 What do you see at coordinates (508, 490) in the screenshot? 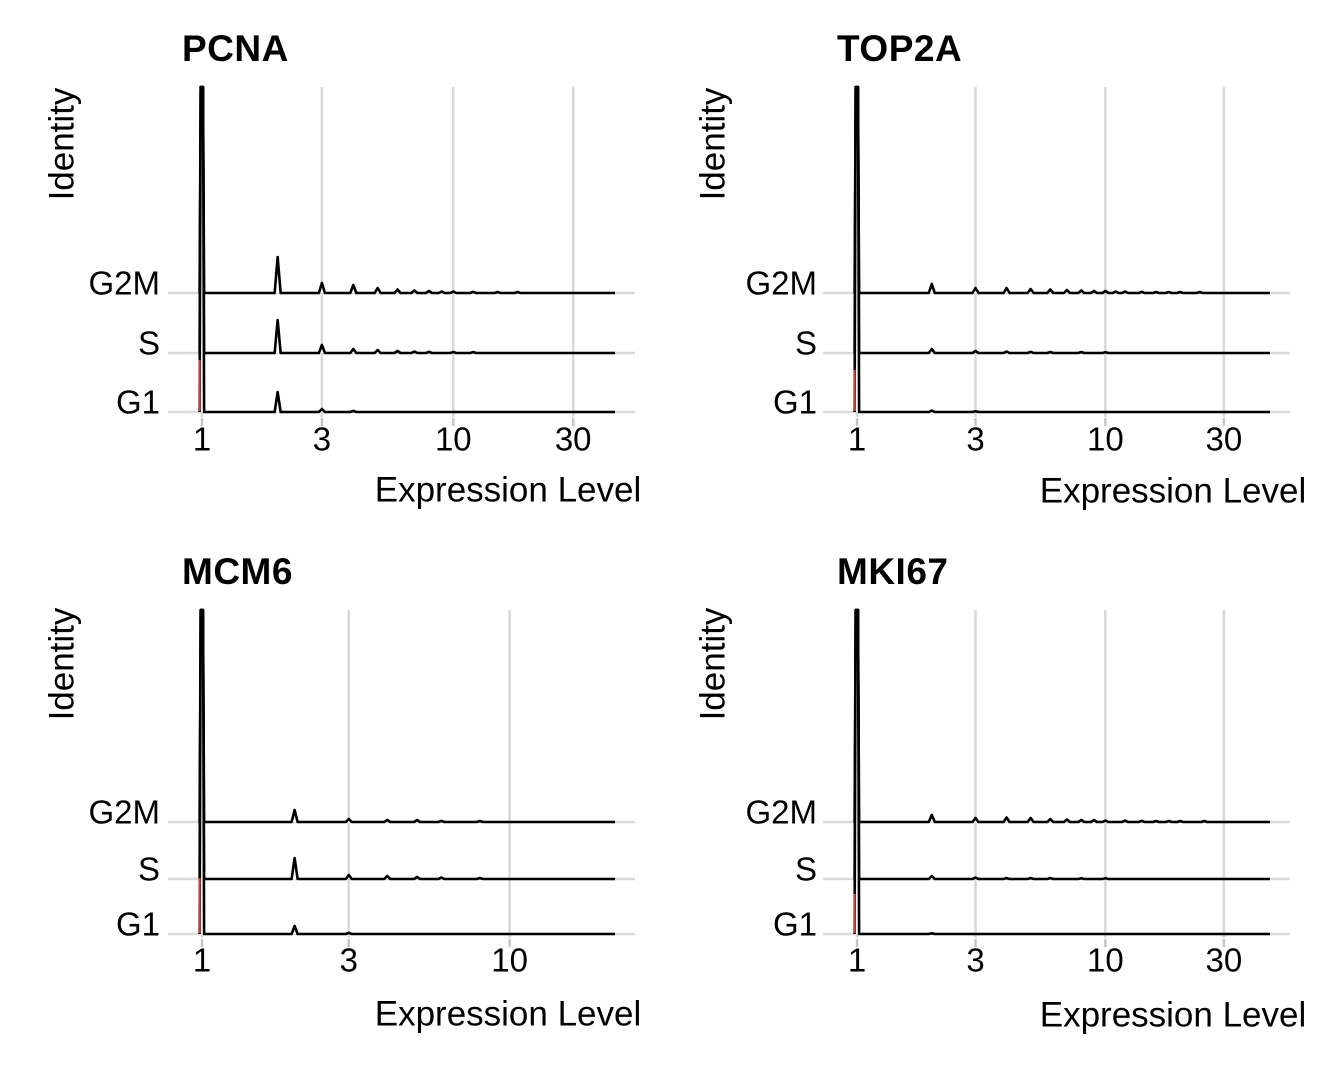
I see `x-axis-title-pcna: Expression Level` at bounding box center [508, 490].